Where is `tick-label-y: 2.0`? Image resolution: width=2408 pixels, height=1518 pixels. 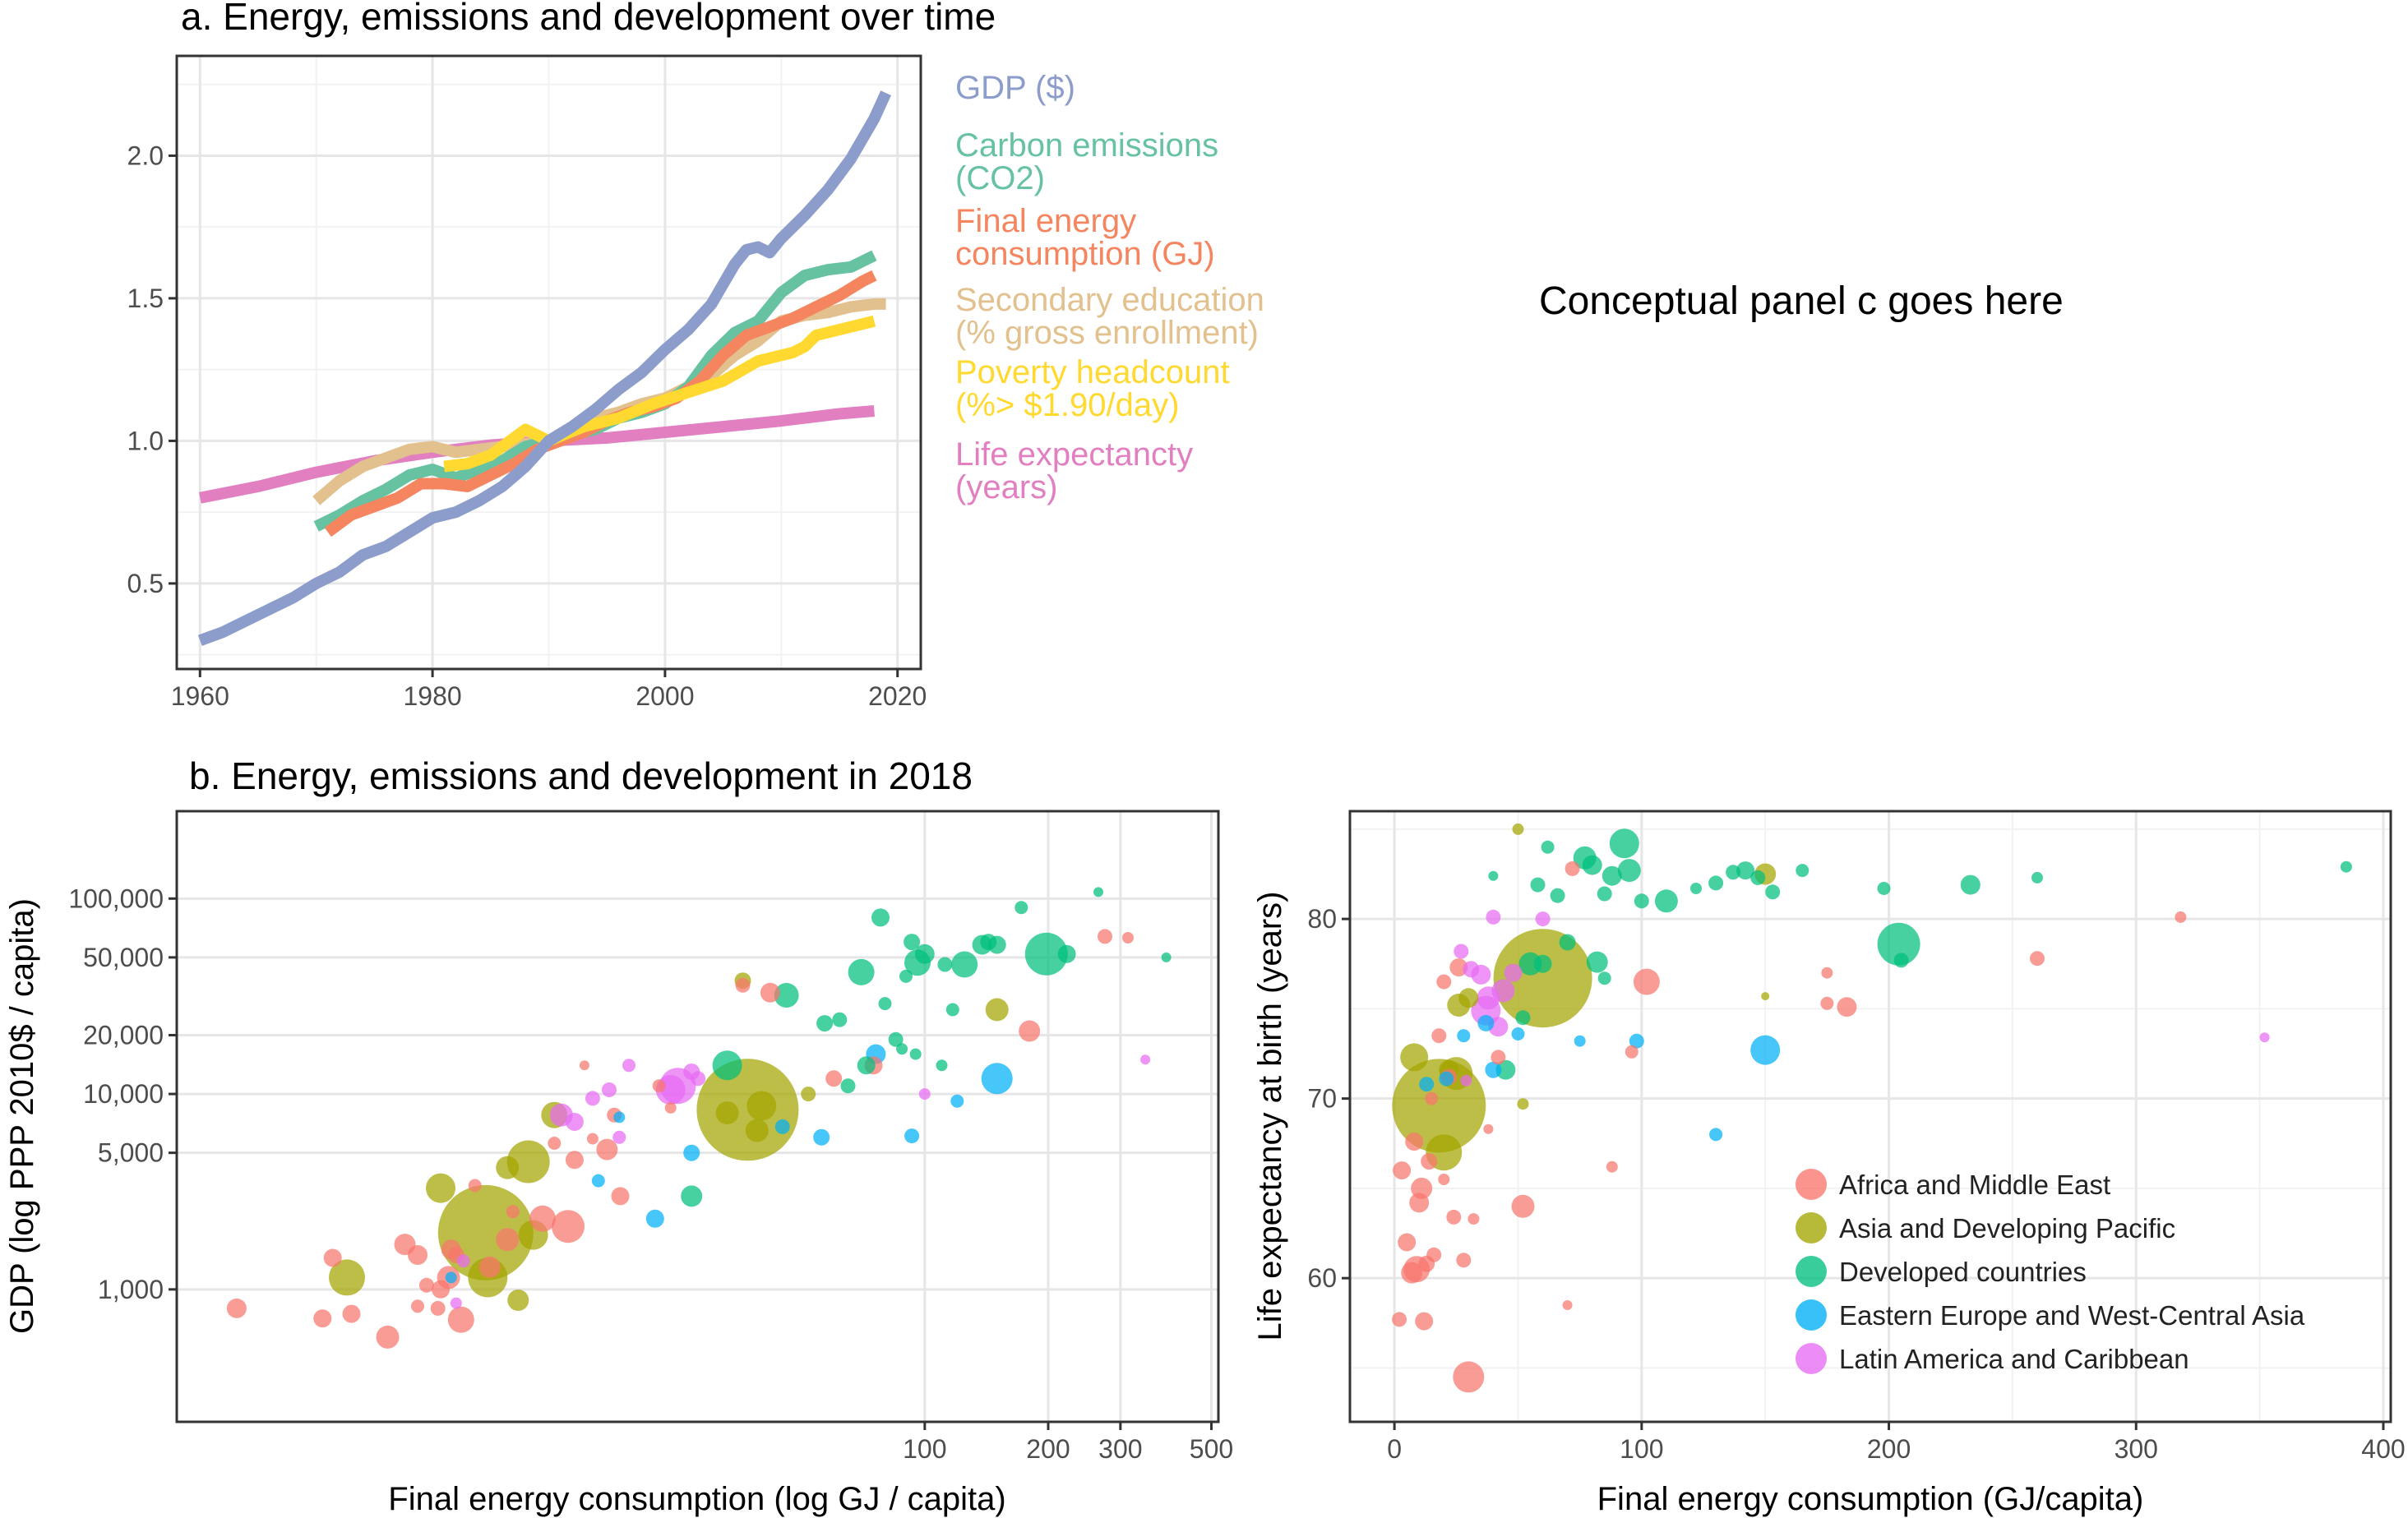
tick-label-y: 2.0 is located at coordinates (145, 155).